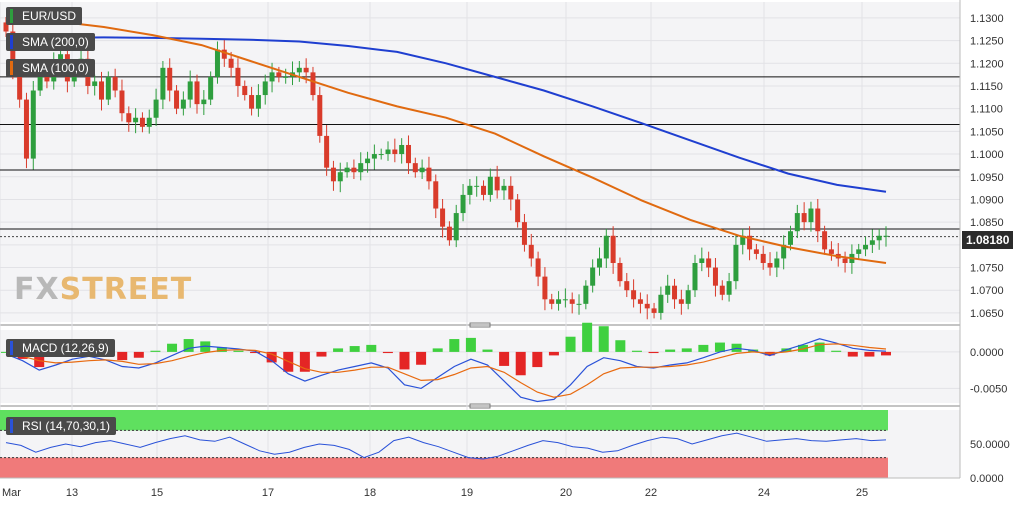 This screenshot has height=505, width=1032. What do you see at coordinates (467, 493) in the screenshot?
I see `time-tick-label: 19` at bounding box center [467, 493].